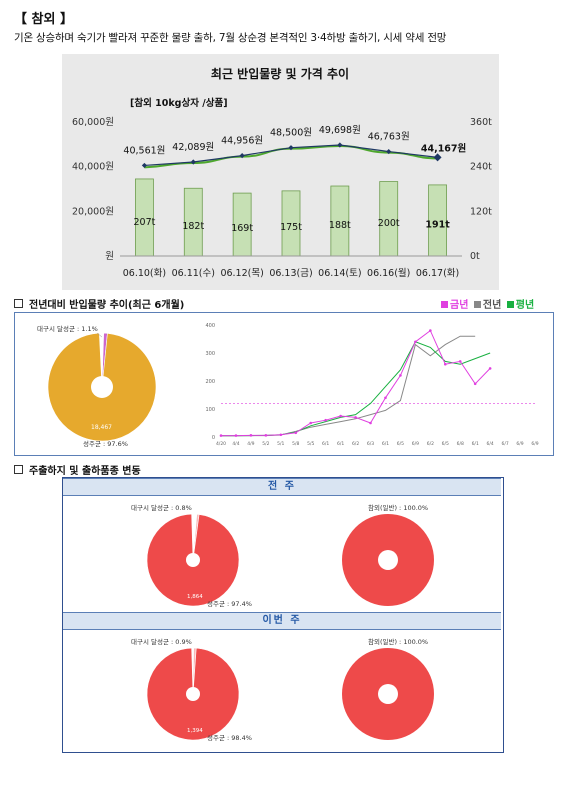 The height and width of the screenshot is (800, 566). Describe the element at coordinates (290, 273) in the screenshot. I see `x-axis-category-label: 06.13(금)` at that location.